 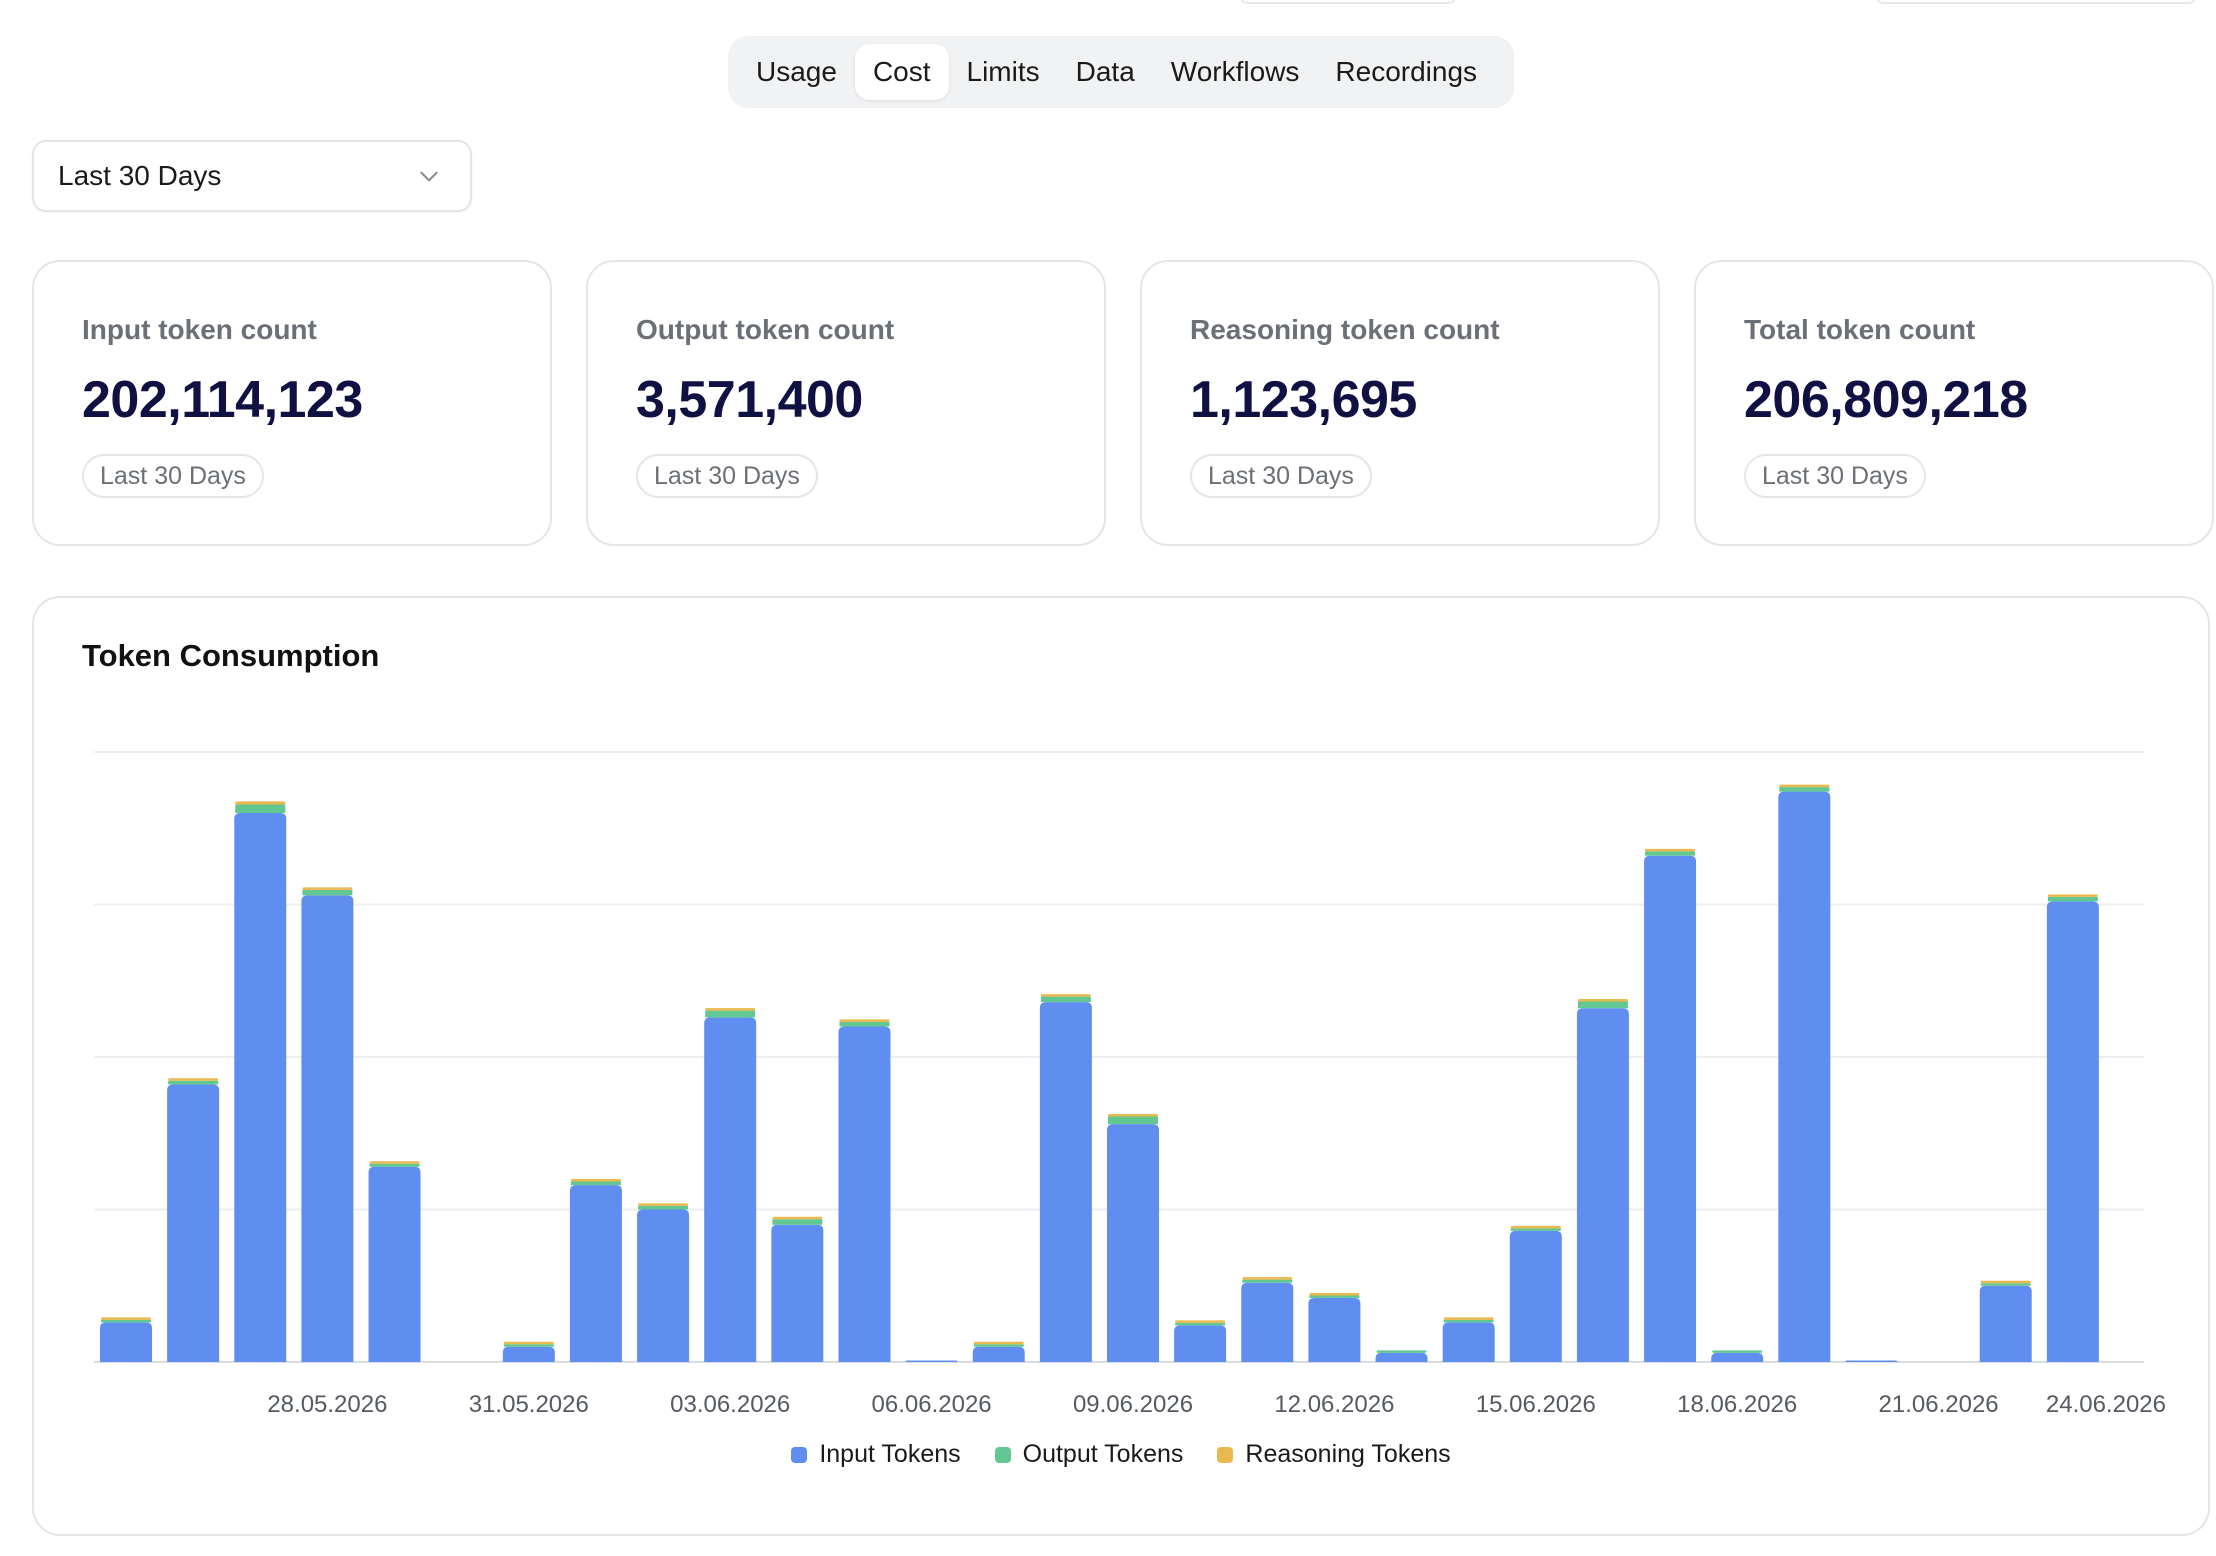 What do you see at coordinates (796, 71) in the screenshot?
I see `tab-usage: Usage` at bounding box center [796, 71].